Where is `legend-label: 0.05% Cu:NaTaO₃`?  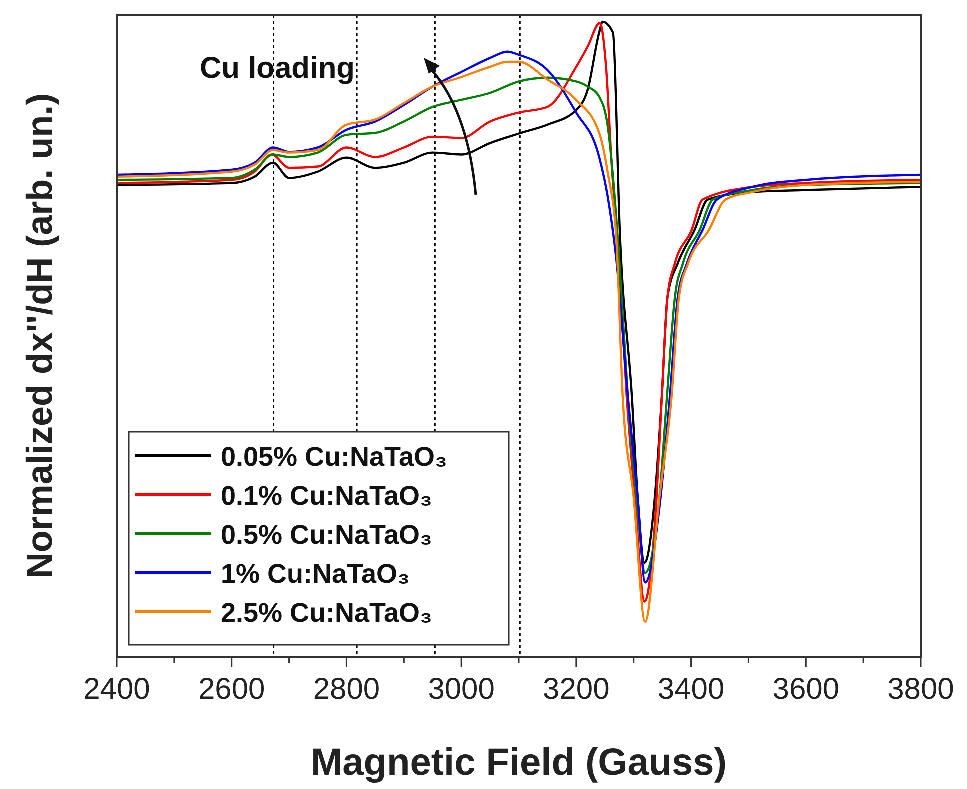 legend-label: 0.05% Cu:NaTaO₃ is located at coordinates (334, 457).